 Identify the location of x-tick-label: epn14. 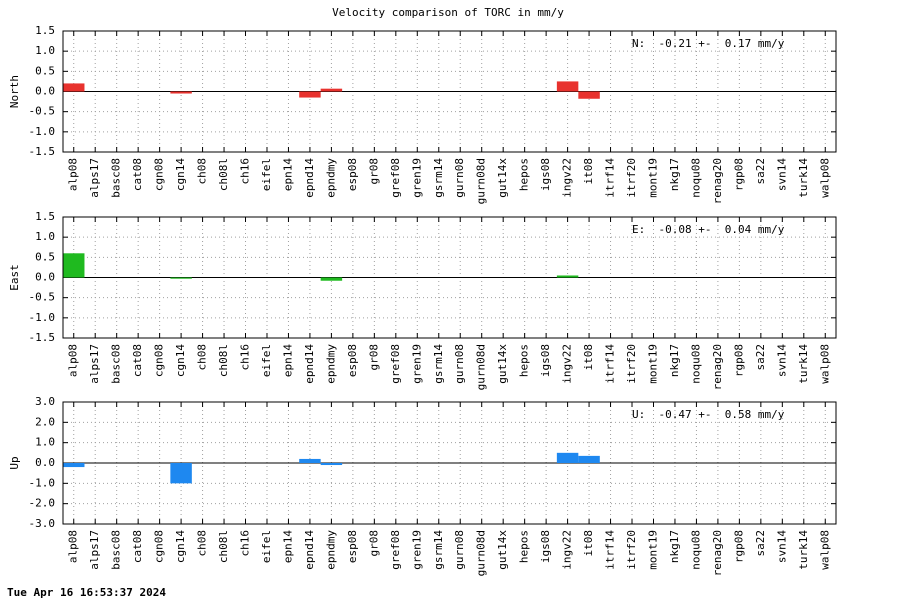
(287, 546).